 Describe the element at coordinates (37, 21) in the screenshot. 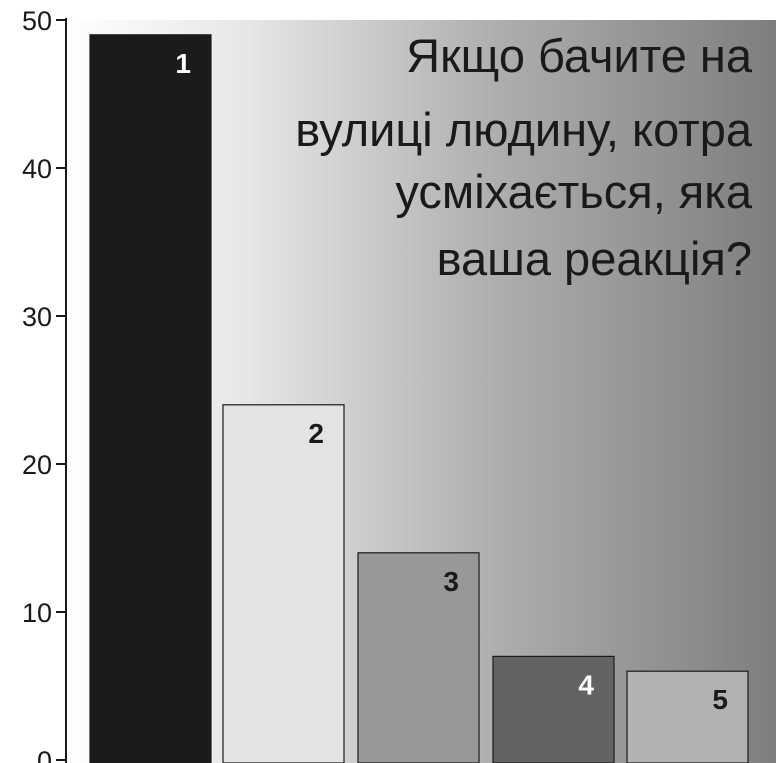

I see `y-tick-label: 50` at that location.